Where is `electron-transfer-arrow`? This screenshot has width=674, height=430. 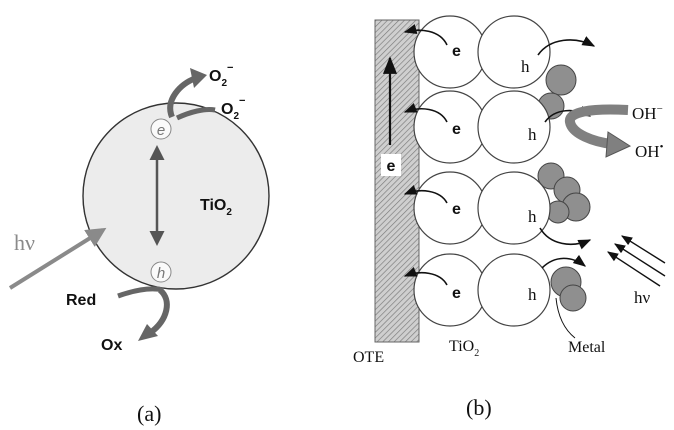 electron-transfer-arrow is located at coordinates (182, 97).